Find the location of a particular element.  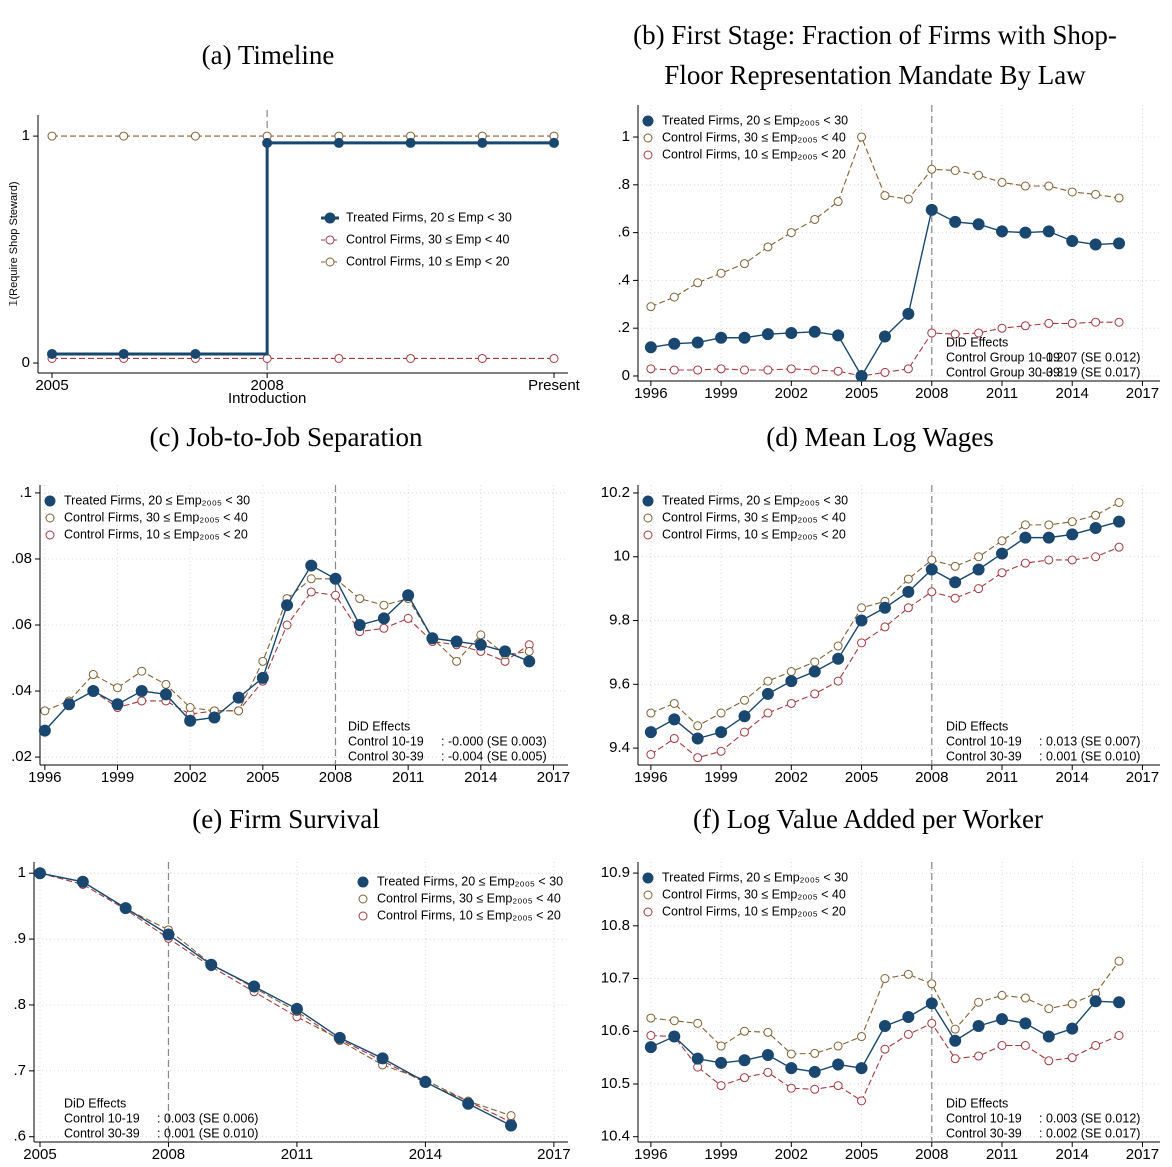

x-tick-label: 2008 is located at coordinates (931, 393).